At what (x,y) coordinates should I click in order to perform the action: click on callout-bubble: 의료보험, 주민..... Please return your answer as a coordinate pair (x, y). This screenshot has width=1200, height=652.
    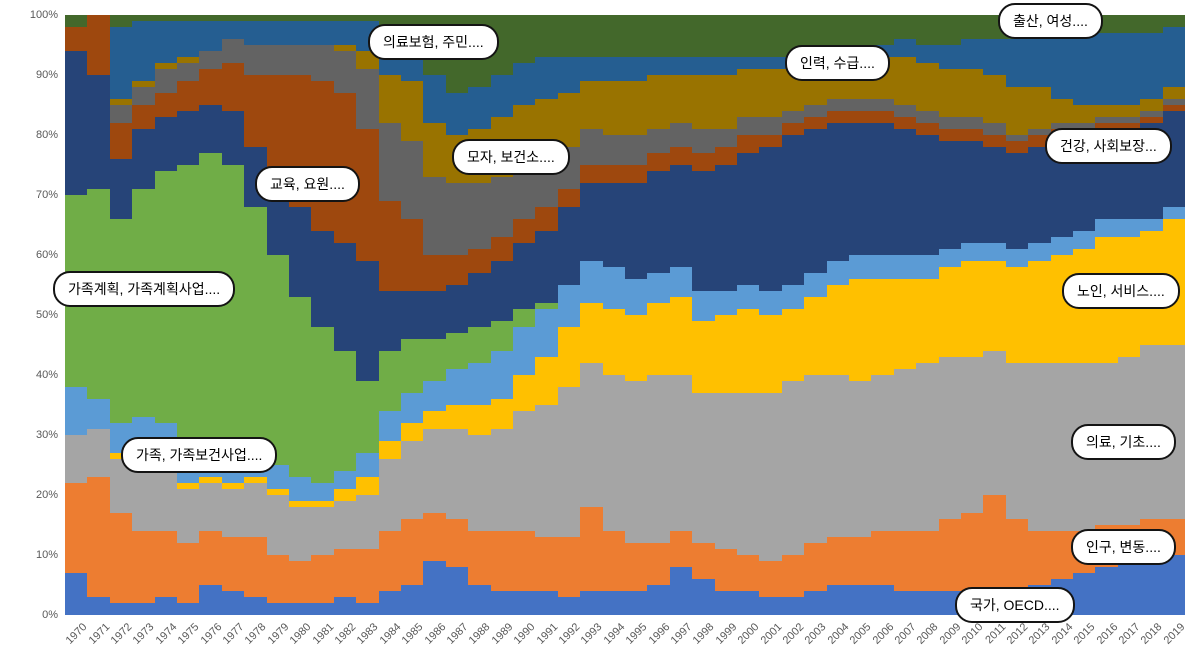
    Looking at the image, I should click on (433, 42).